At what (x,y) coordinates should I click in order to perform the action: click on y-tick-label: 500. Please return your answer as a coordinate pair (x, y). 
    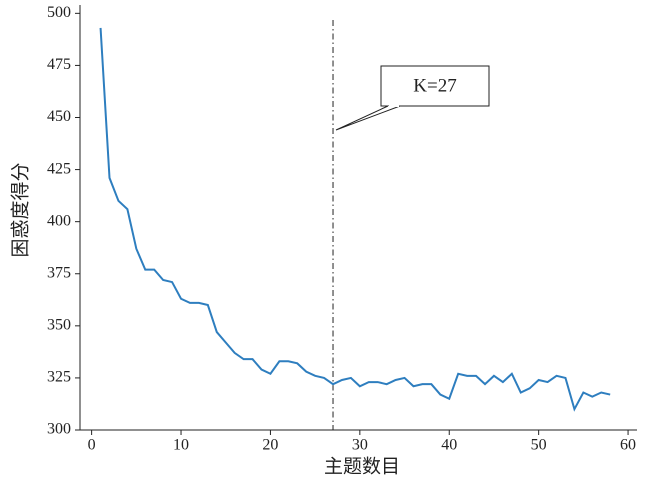
    Looking at the image, I should click on (59, 12).